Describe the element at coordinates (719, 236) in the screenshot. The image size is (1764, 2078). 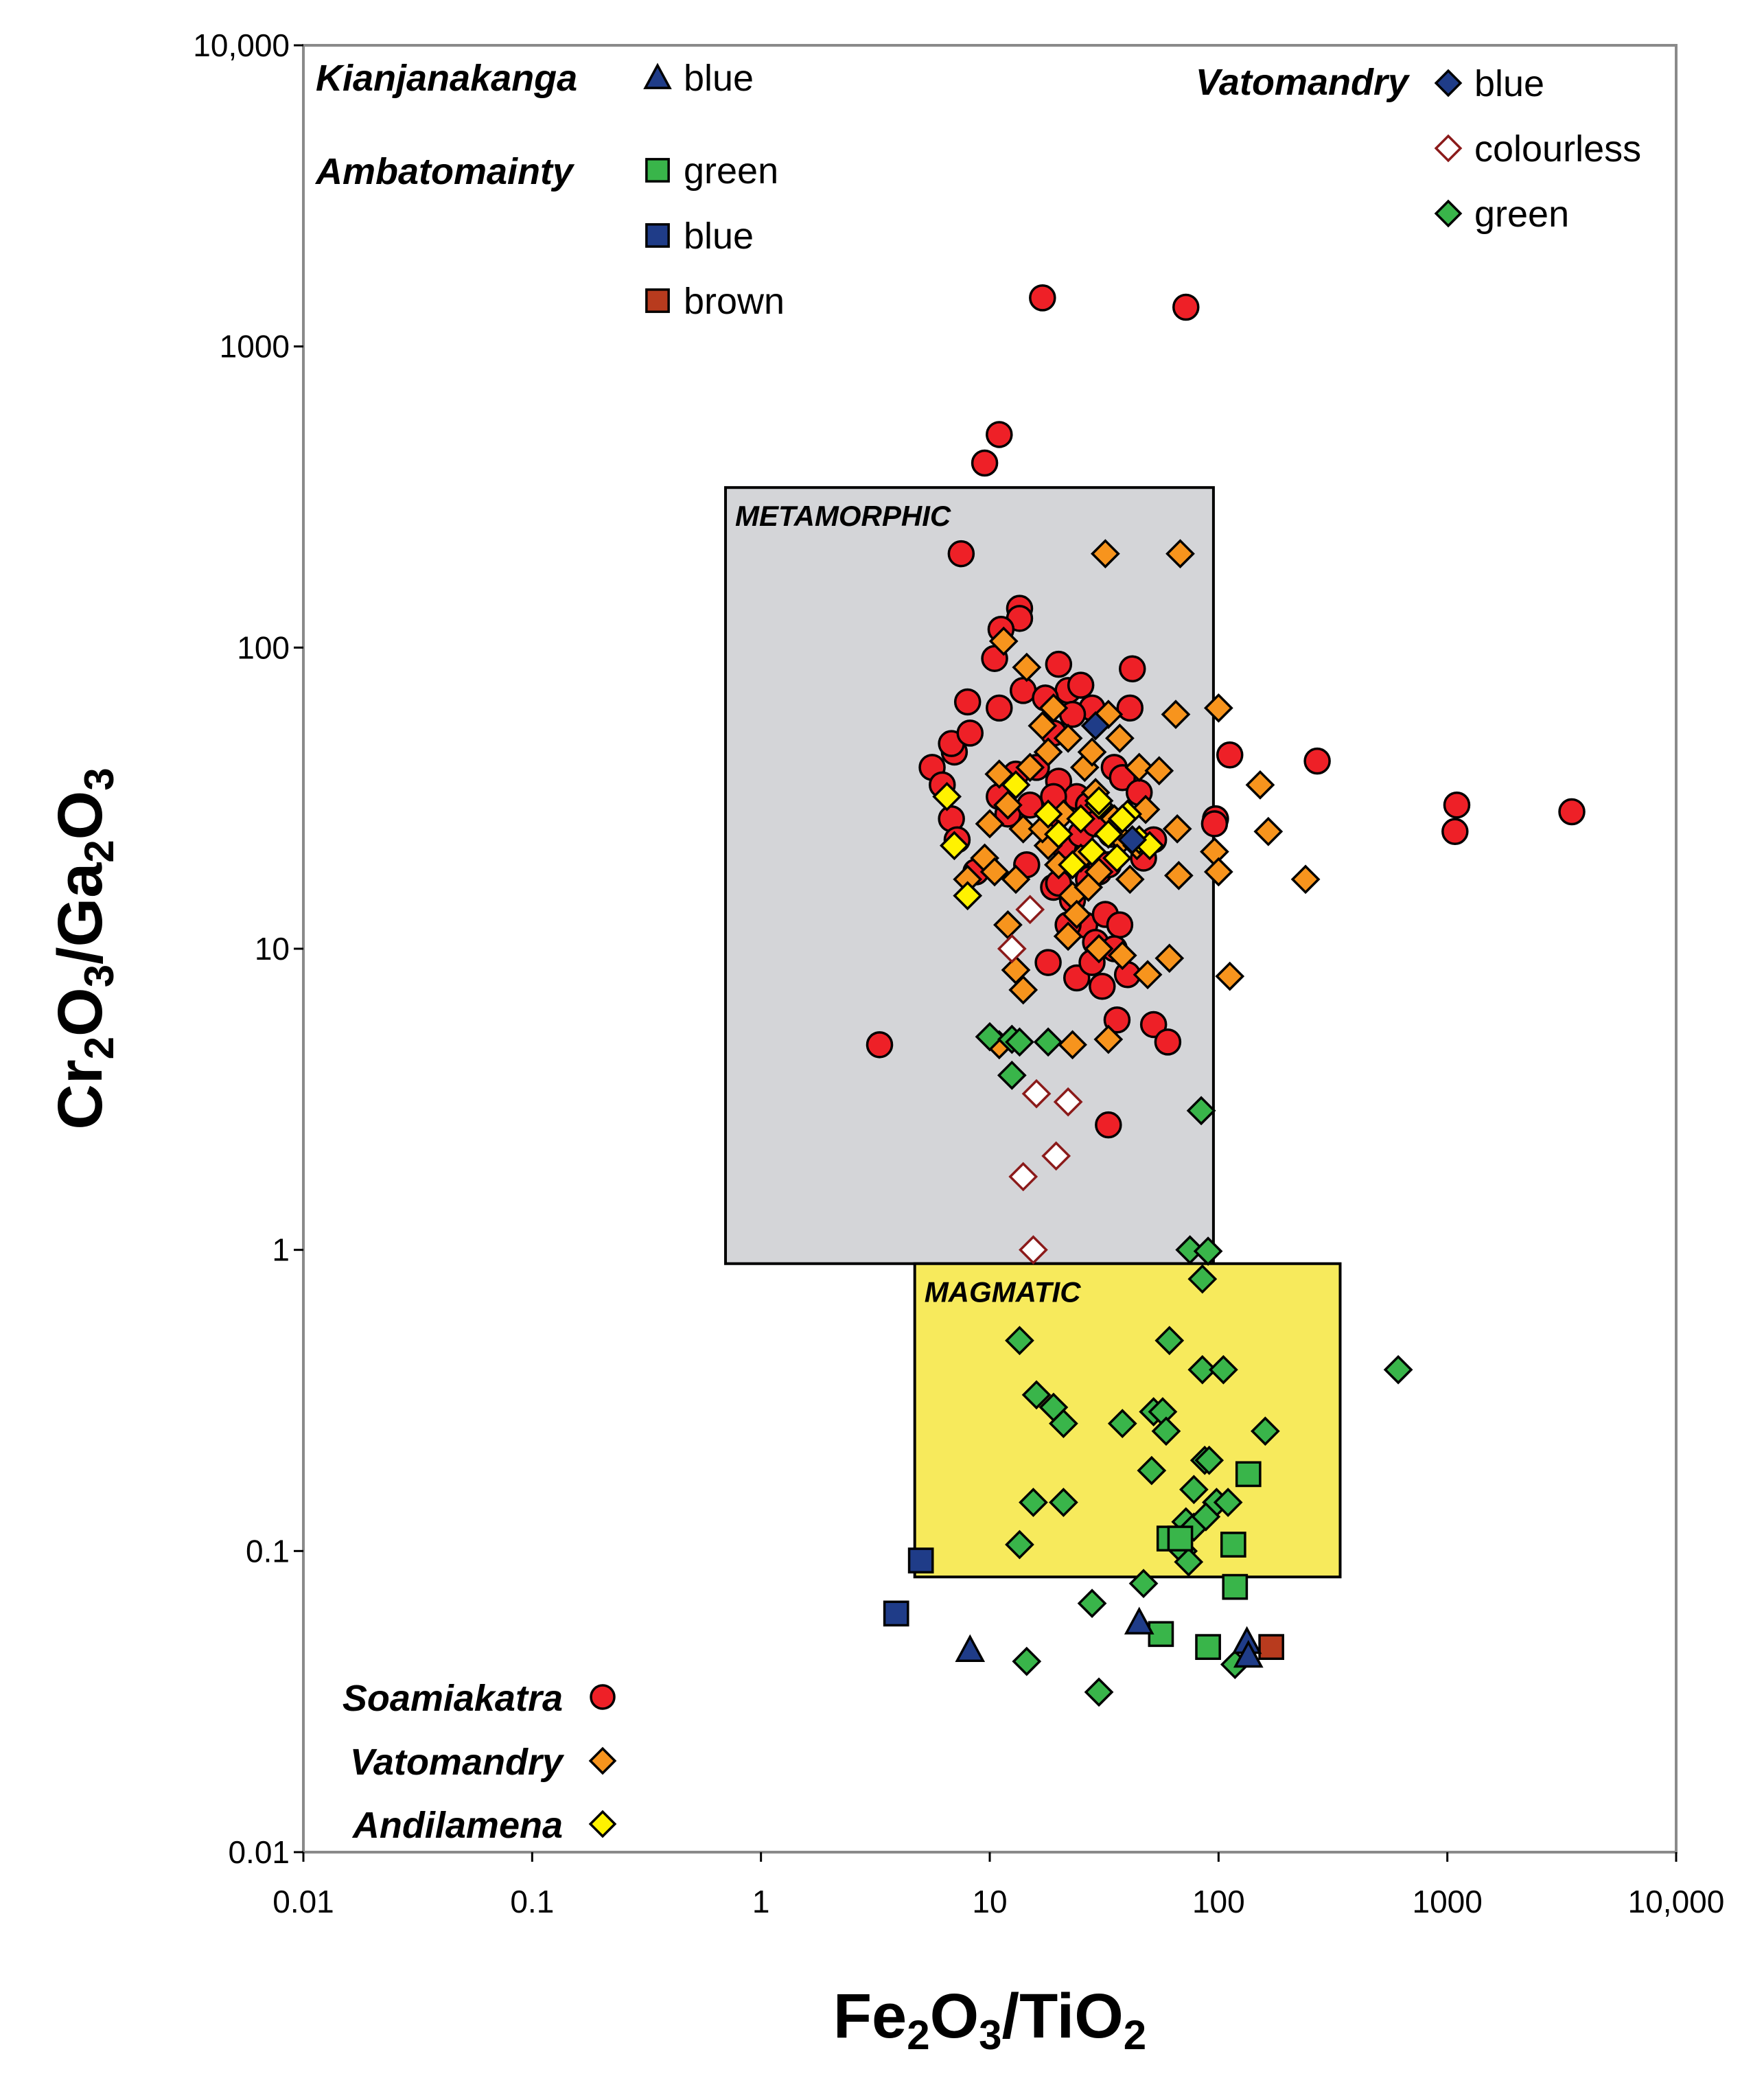
I see `legend-ambatomainty-blue-label: blue` at that location.